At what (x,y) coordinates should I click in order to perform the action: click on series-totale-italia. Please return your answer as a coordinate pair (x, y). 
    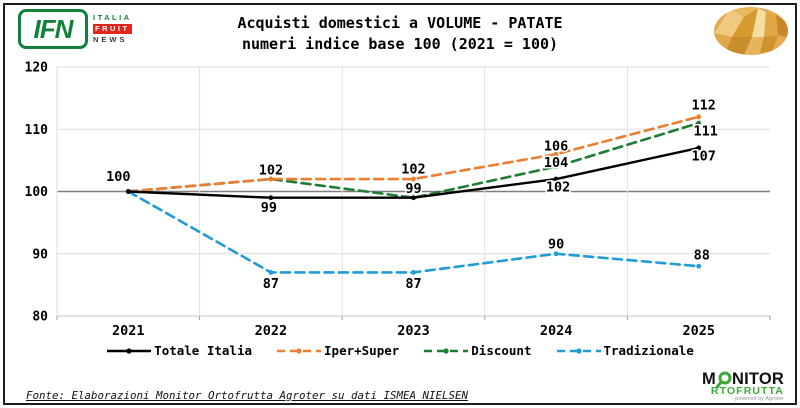
    Looking at the image, I should click on (413, 173).